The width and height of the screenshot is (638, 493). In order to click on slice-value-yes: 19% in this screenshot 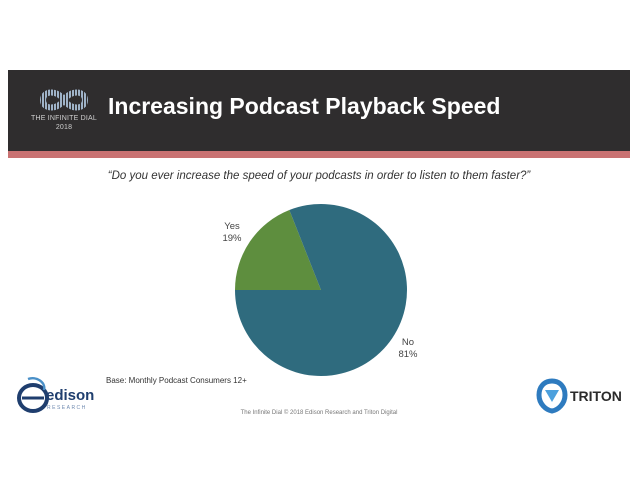, I will do `click(232, 238)`.